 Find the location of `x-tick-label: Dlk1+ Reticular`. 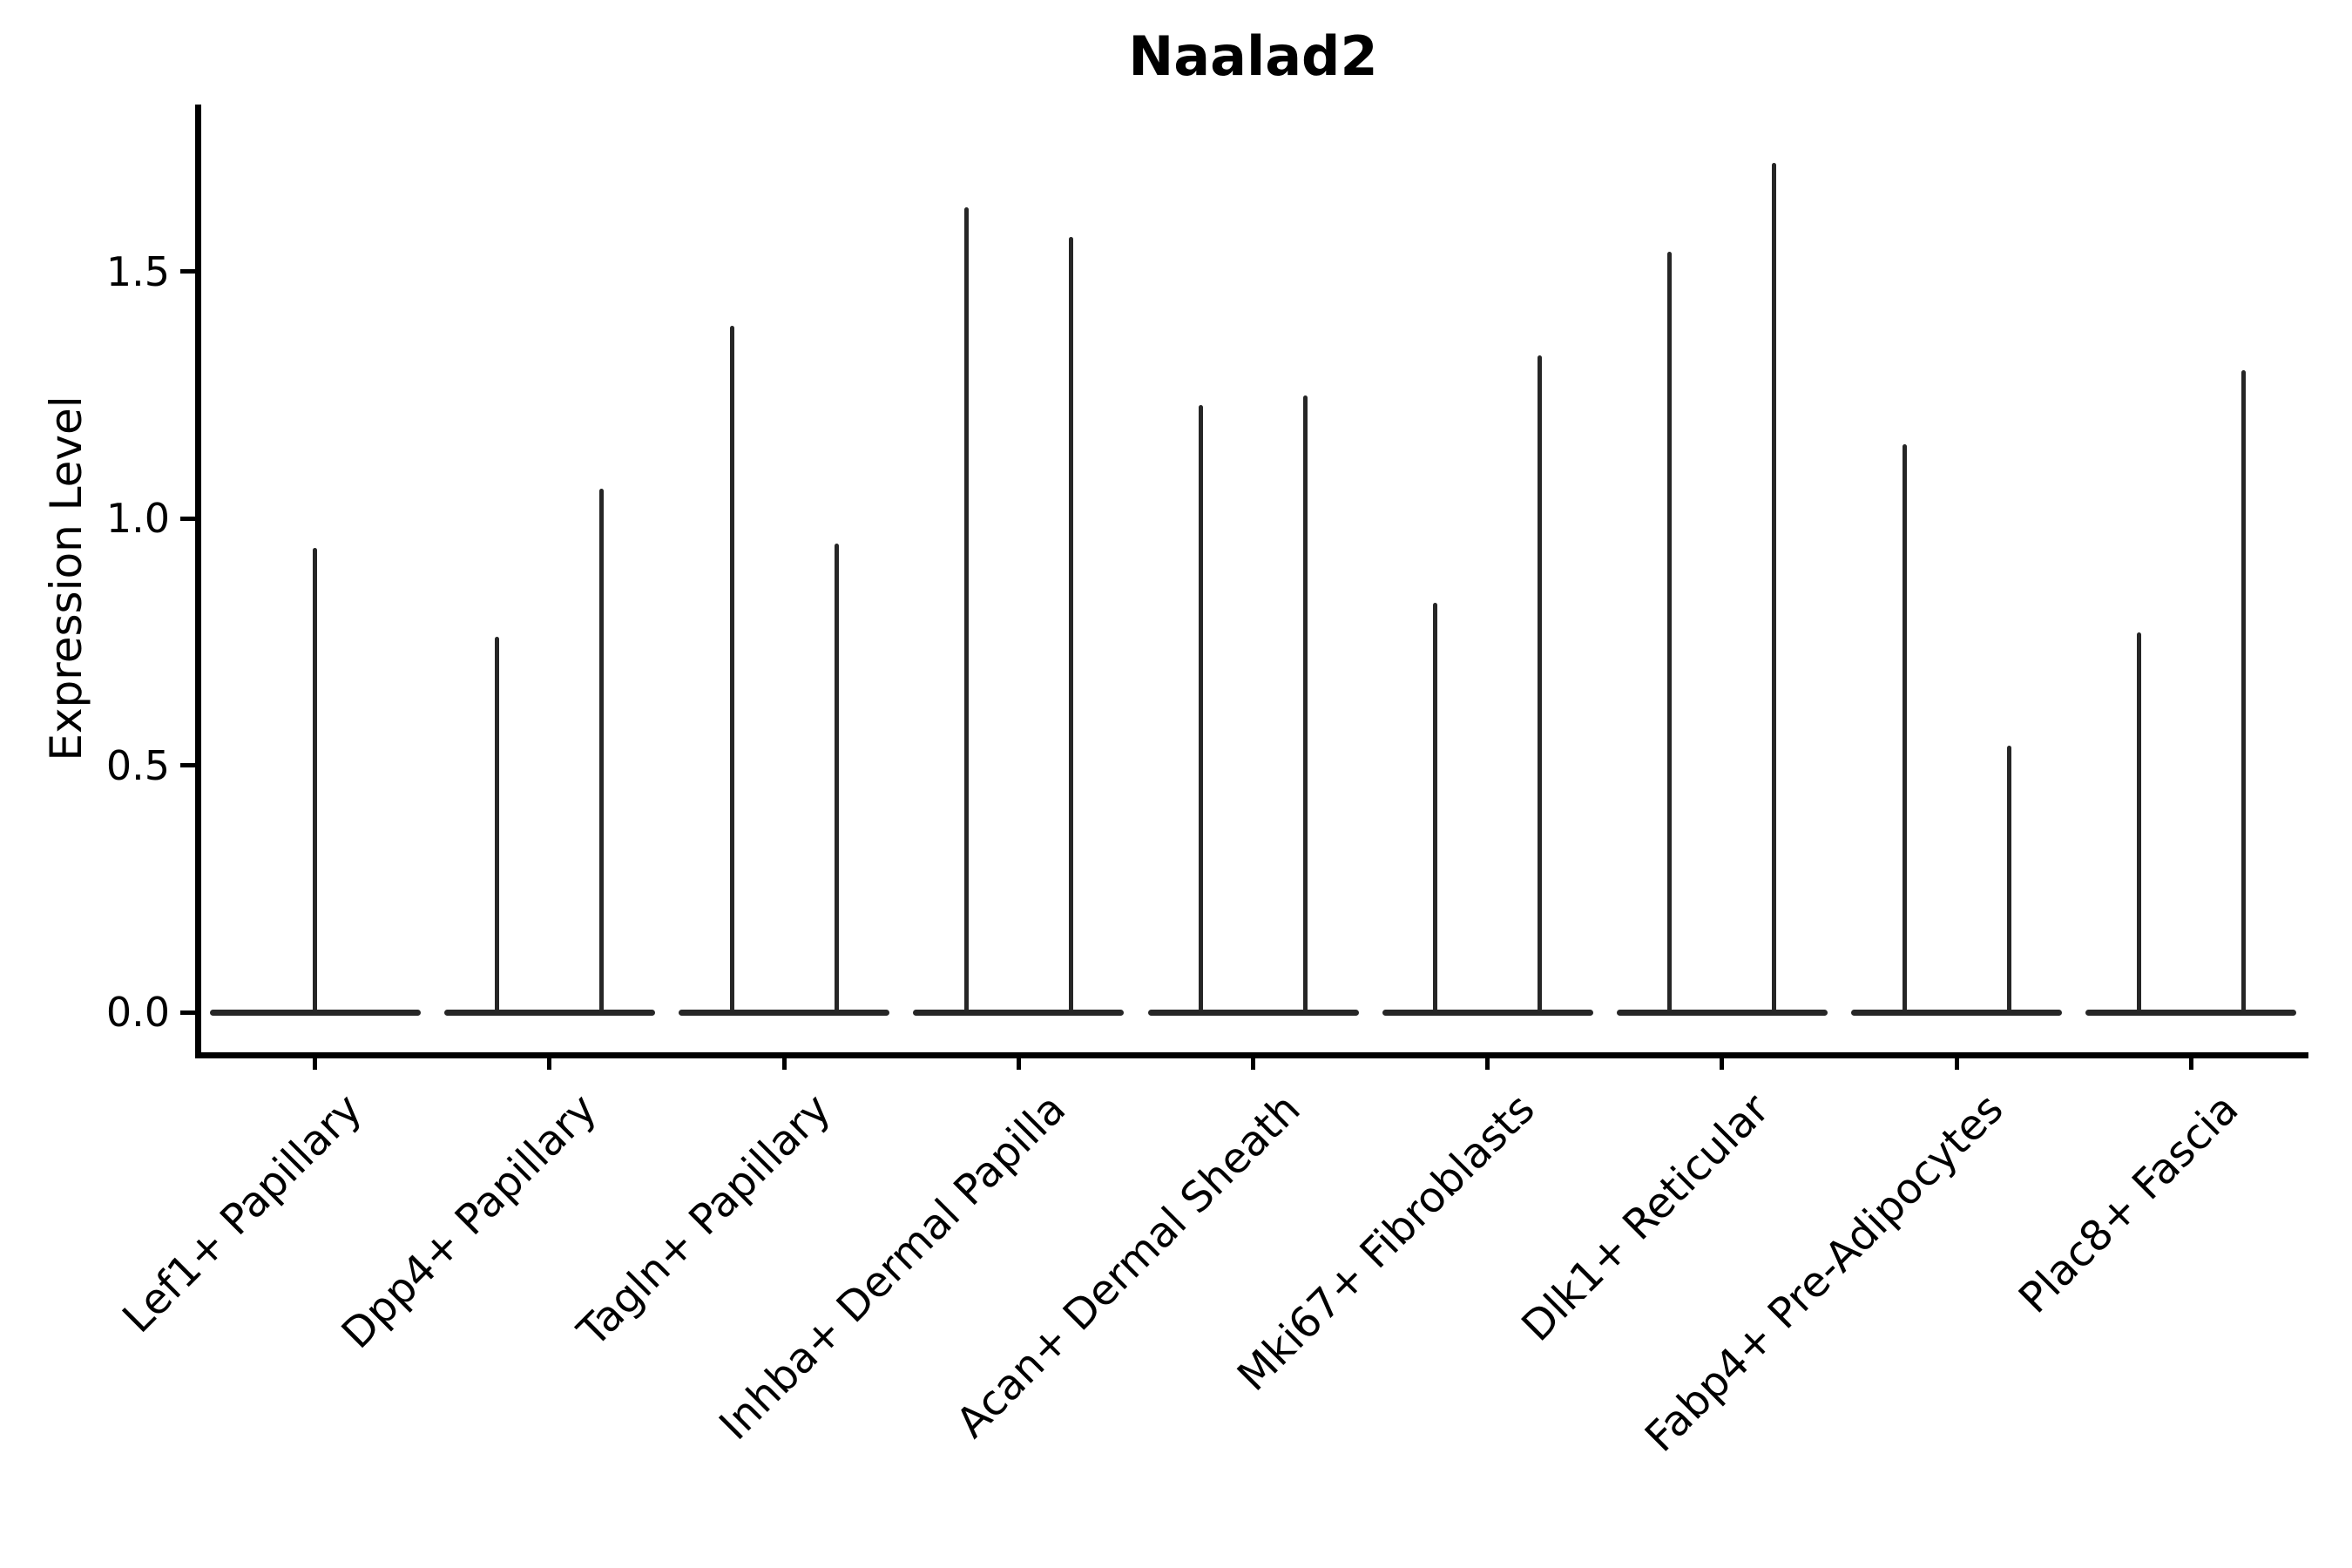

x-tick-label: Dlk1+ Reticular is located at coordinates (1645, 1218).